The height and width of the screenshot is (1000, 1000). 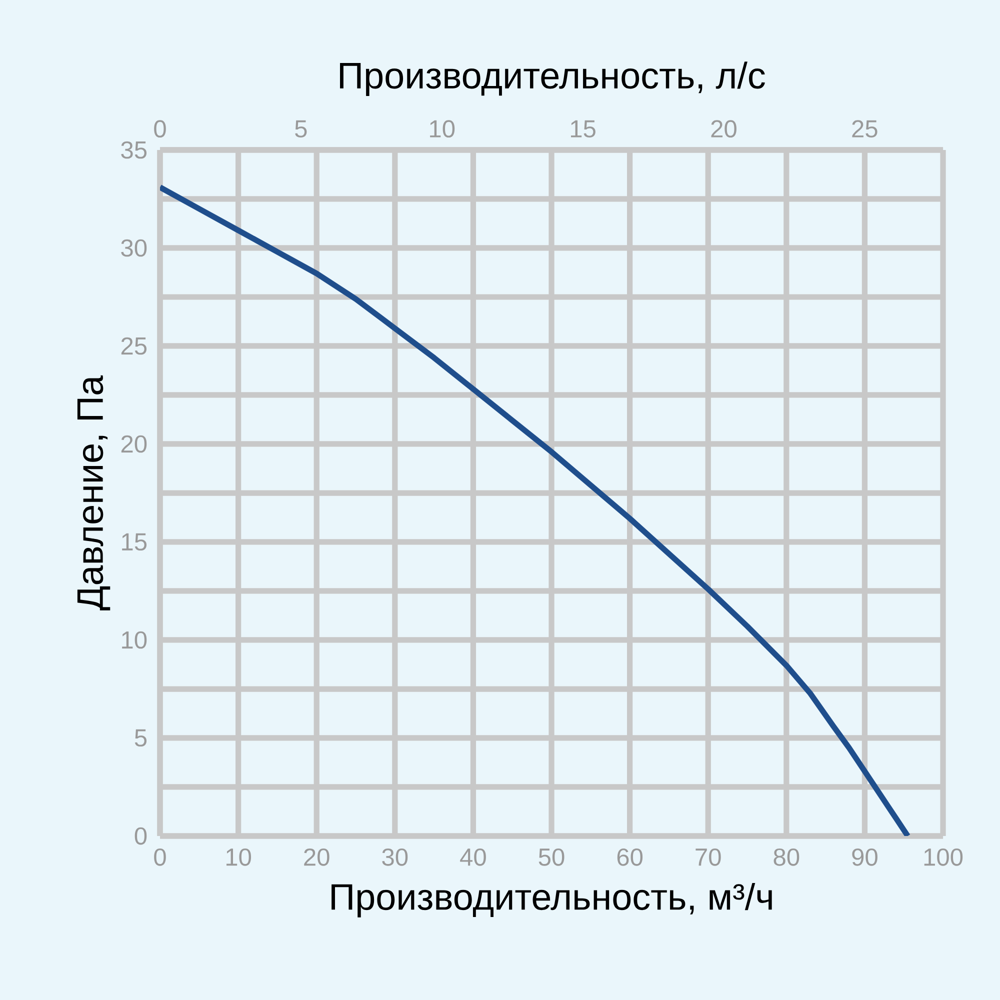 What do you see at coordinates (134, 346) in the screenshot?
I see `y-tick-label: 25` at bounding box center [134, 346].